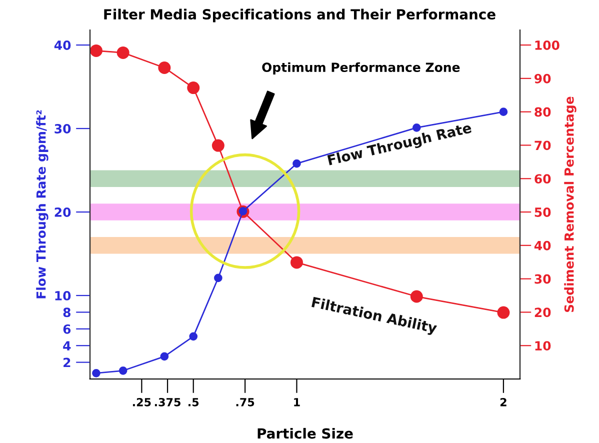 This screenshot has width=599, height=443. Describe the element at coordinates (547, 45) in the screenshot. I see `y2-tick-label: 100` at that location.